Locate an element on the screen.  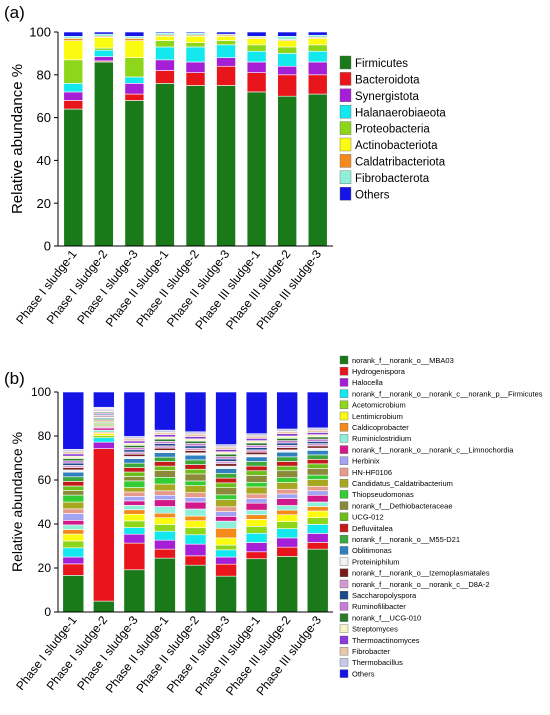
legend-item: Ruminofilibacter is located at coordinates (372, 606).